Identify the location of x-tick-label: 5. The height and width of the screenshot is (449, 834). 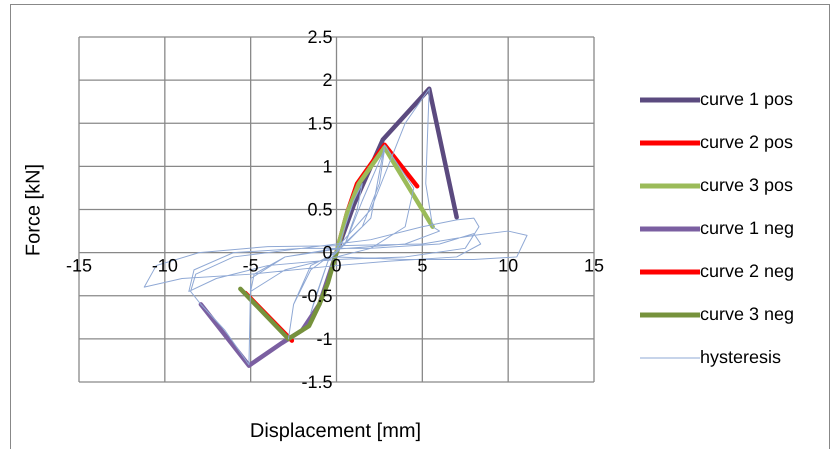
(422, 266).